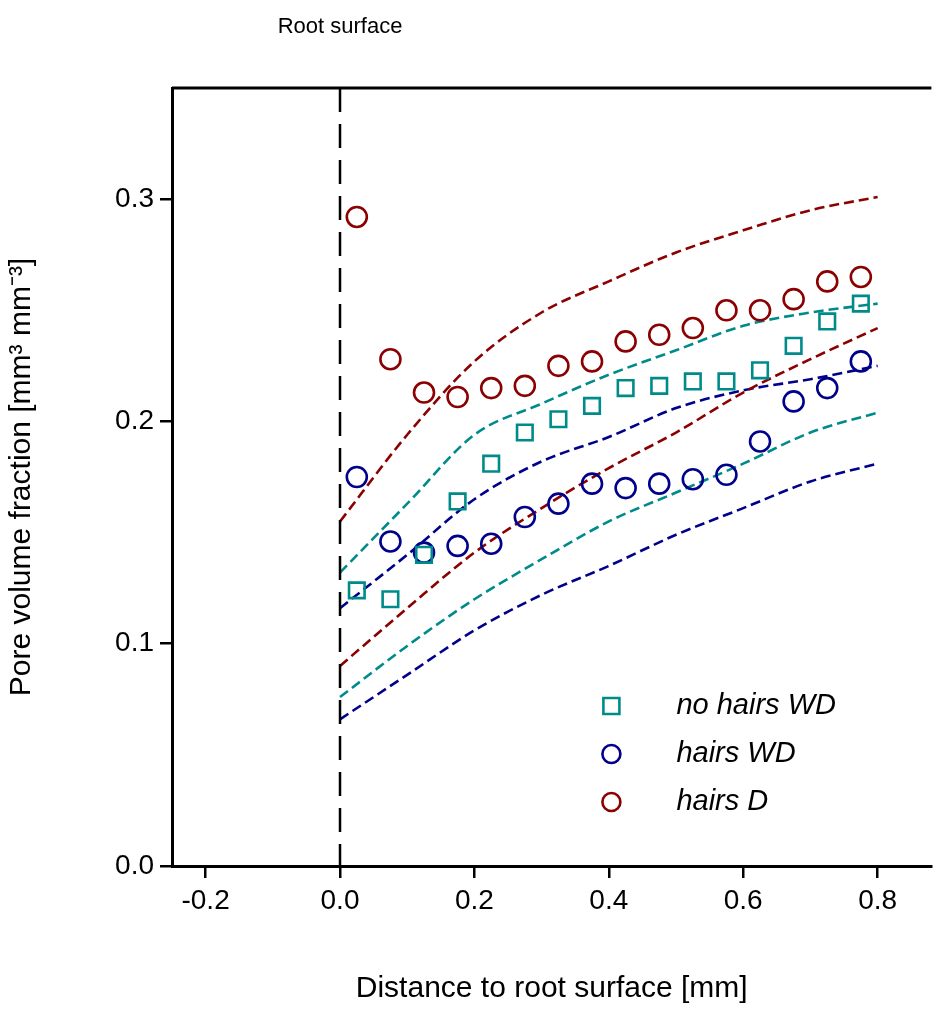 This screenshot has width=945, height=1011. What do you see at coordinates (134, 420) in the screenshot?
I see `y-tick-label: 0.2` at bounding box center [134, 420].